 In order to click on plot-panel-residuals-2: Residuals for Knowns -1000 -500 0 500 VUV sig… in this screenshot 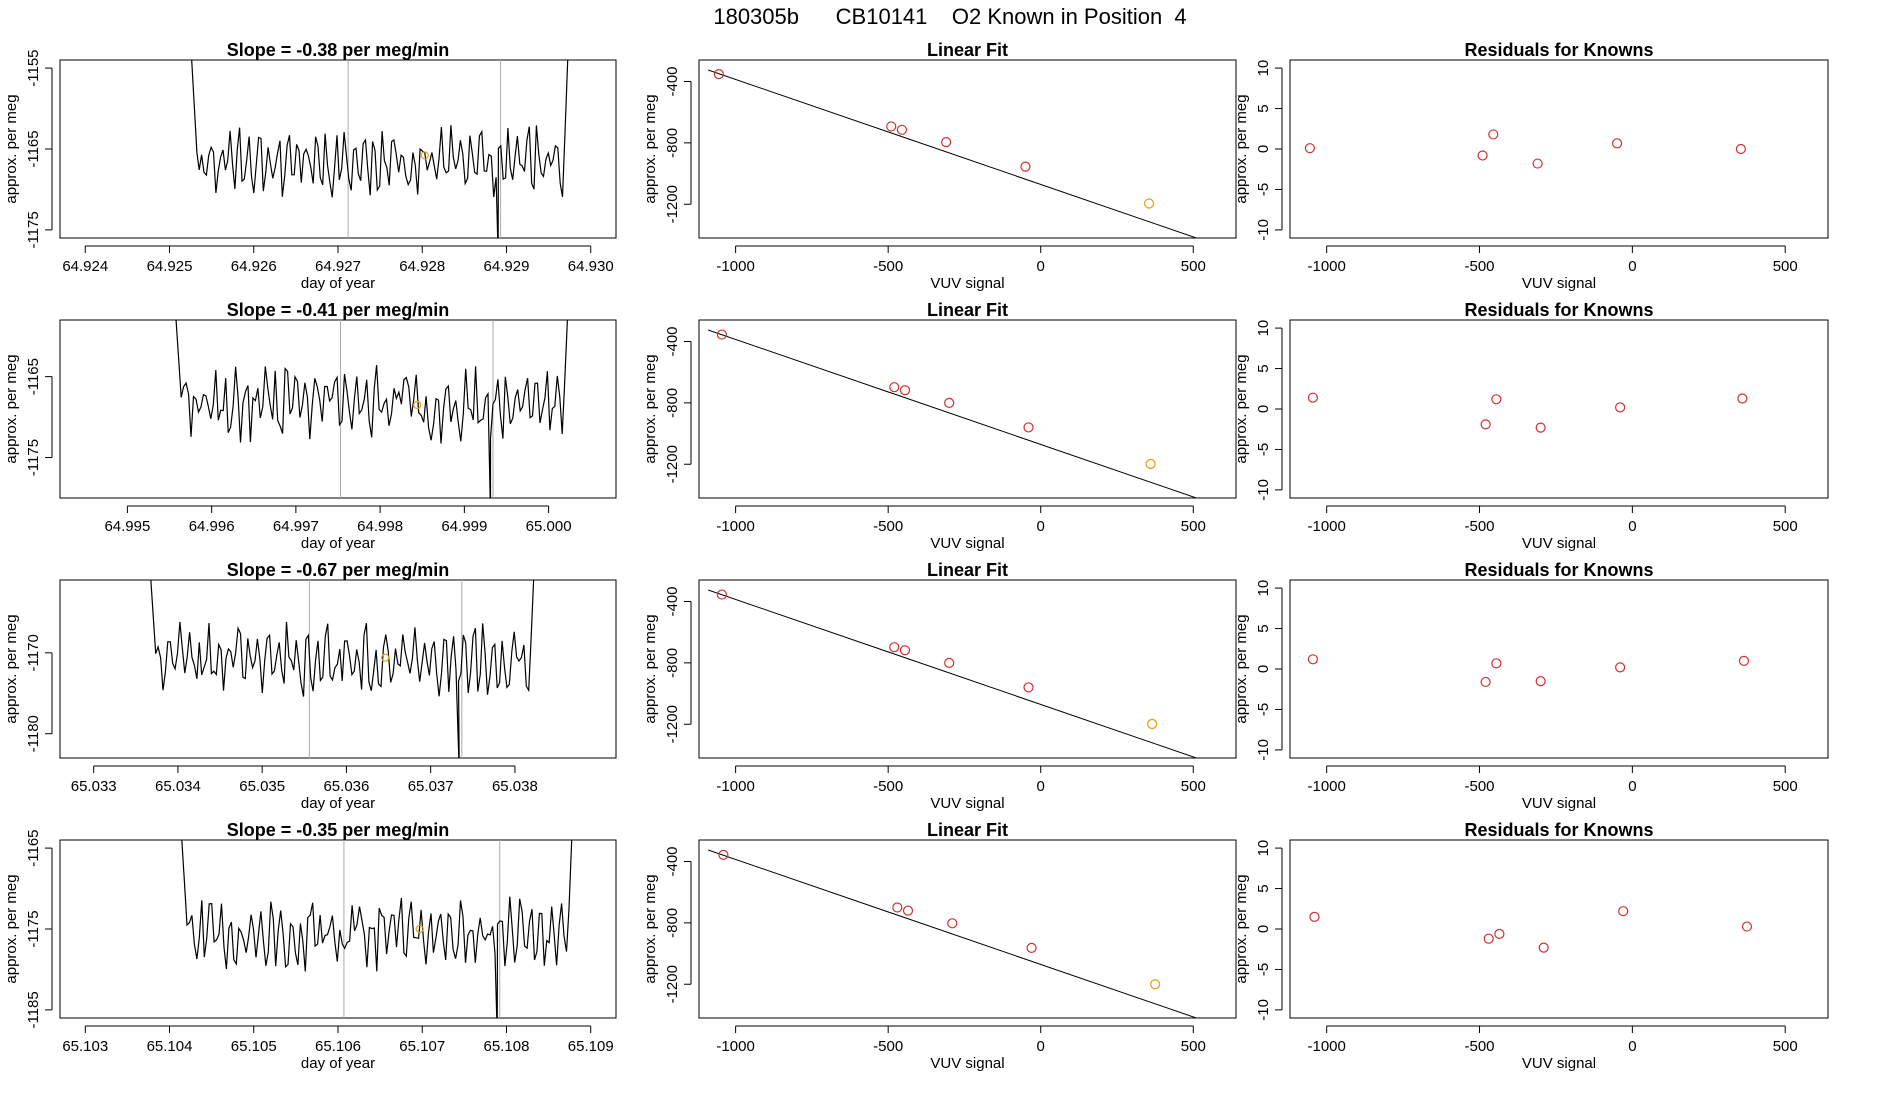, I will do `click(1531, 426)`.